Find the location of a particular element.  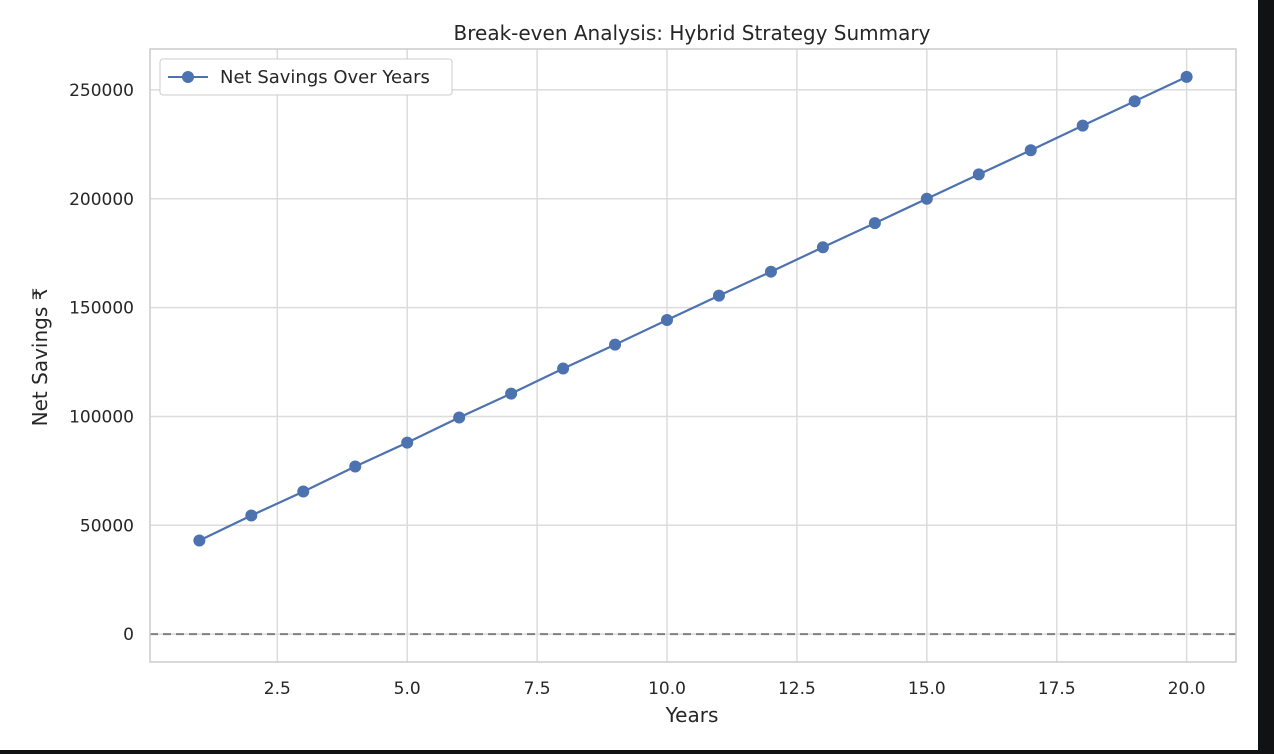

legend: Net Savings Over Years is located at coordinates (306, 77).